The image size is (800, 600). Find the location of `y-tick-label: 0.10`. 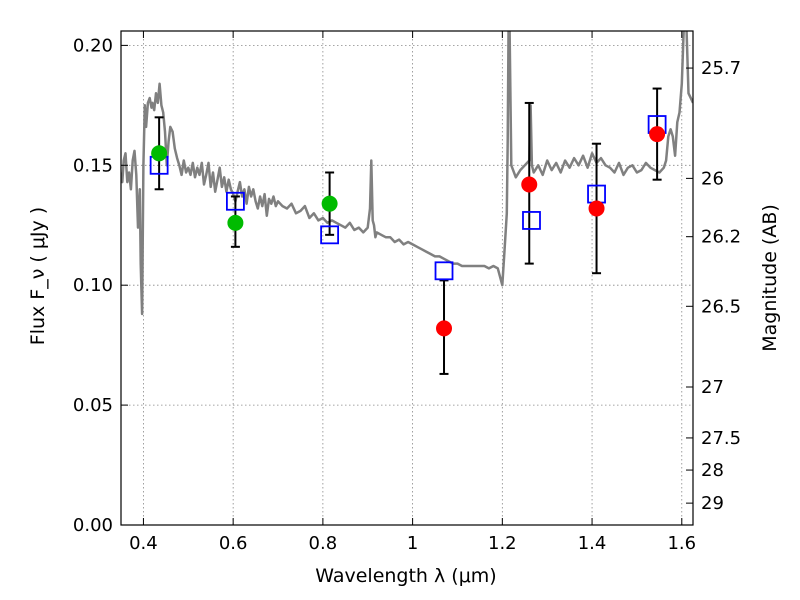

y-tick-label: 0.10 is located at coordinates (93, 285).